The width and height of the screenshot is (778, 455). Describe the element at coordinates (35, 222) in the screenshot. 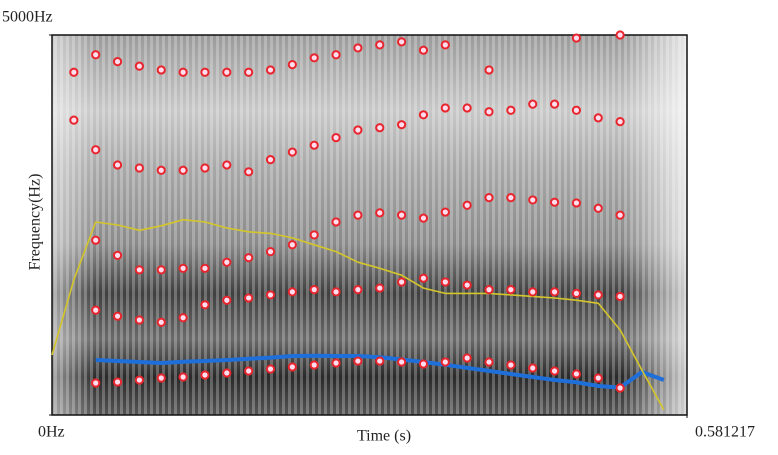

I see `y-axis-label: Frequency(Hz)` at that location.